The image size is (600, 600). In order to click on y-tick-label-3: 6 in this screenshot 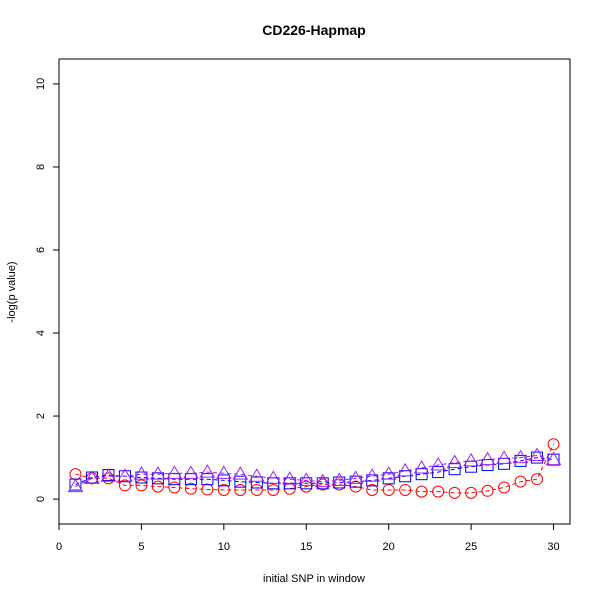, I will do `click(41, 250)`.